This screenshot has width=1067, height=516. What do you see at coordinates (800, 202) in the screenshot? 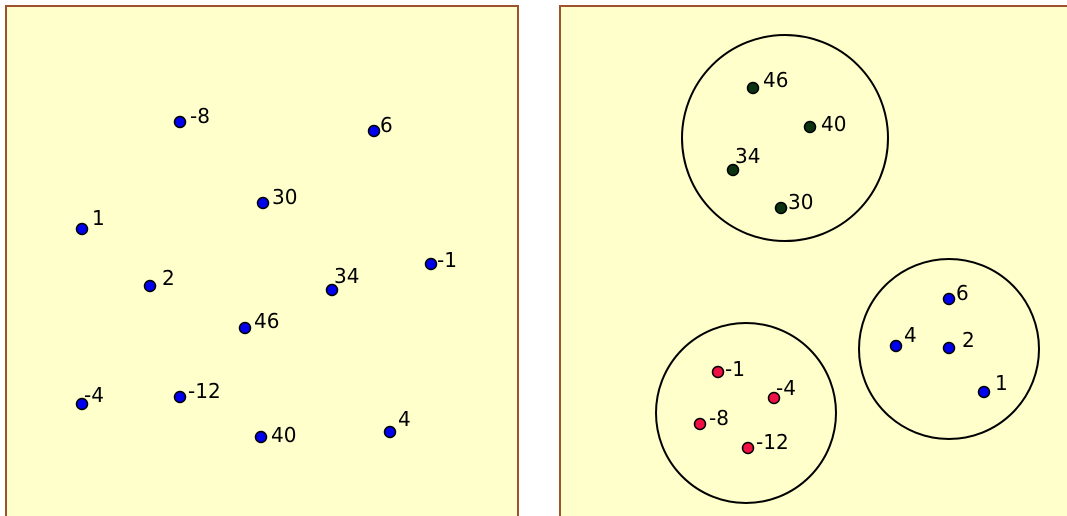
I see `cluster-point-label: 30` at bounding box center [800, 202].